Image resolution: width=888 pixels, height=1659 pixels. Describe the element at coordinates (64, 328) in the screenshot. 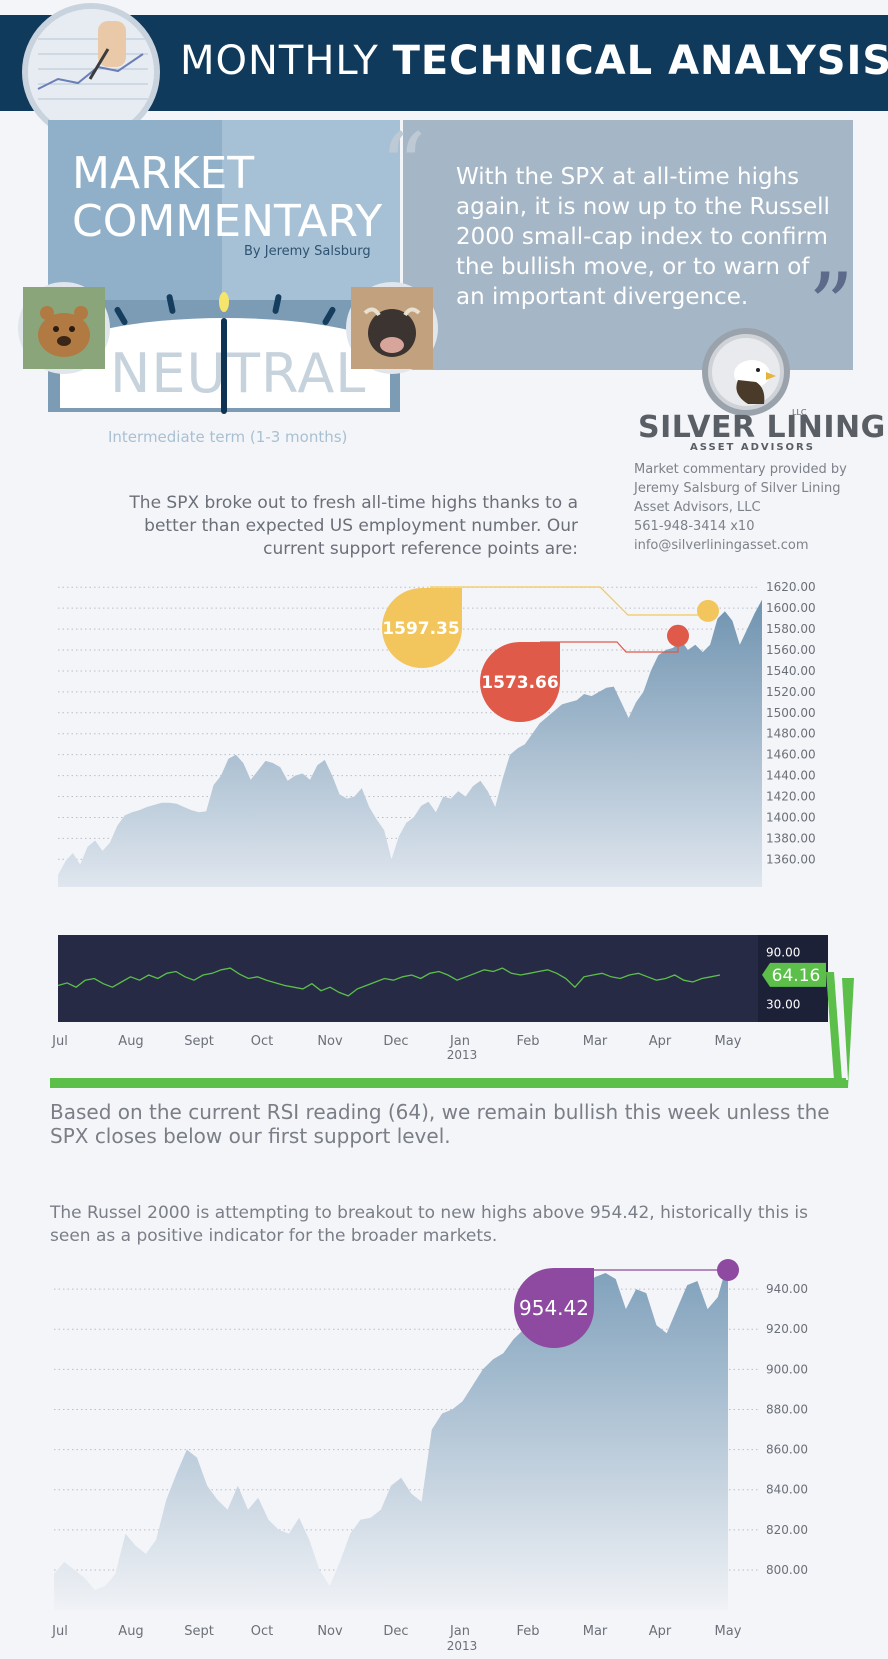

I see `bear-icon` at that location.